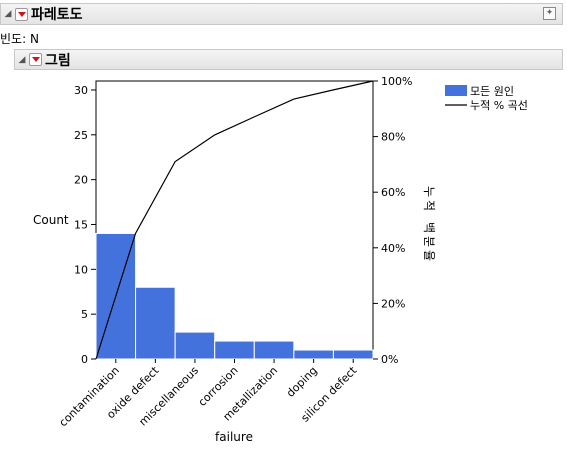  Describe the element at coordinates (429, 255) in the screenshot. I see `svg-text: 율` at that location.